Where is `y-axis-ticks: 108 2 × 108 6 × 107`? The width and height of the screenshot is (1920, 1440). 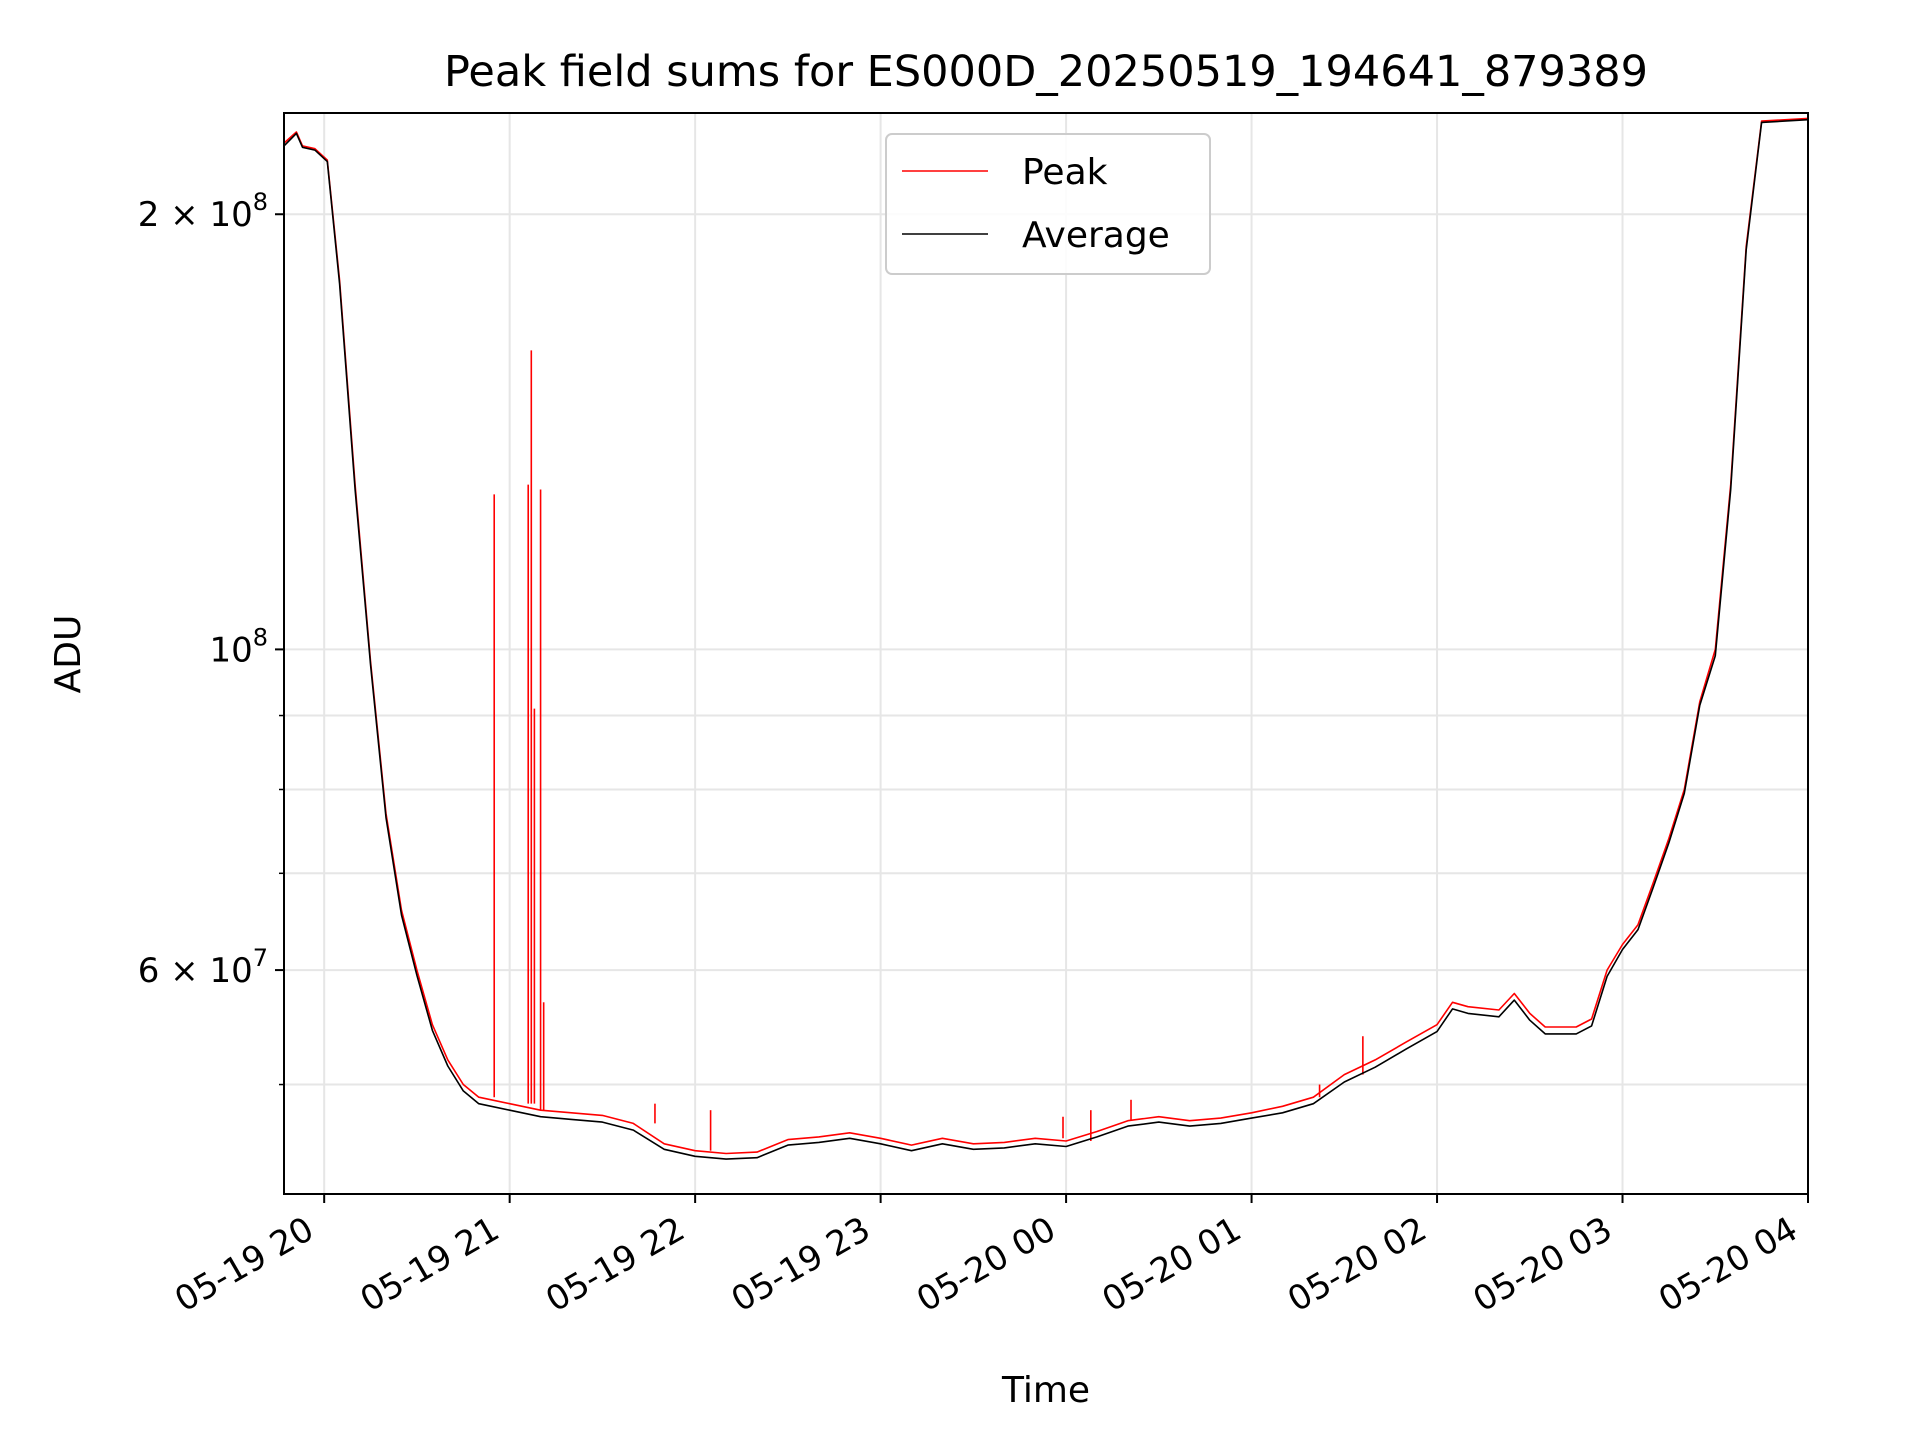 y-axis-ticks: 108 2 × 108 6 × 107 is located at coordinates (211, 637).